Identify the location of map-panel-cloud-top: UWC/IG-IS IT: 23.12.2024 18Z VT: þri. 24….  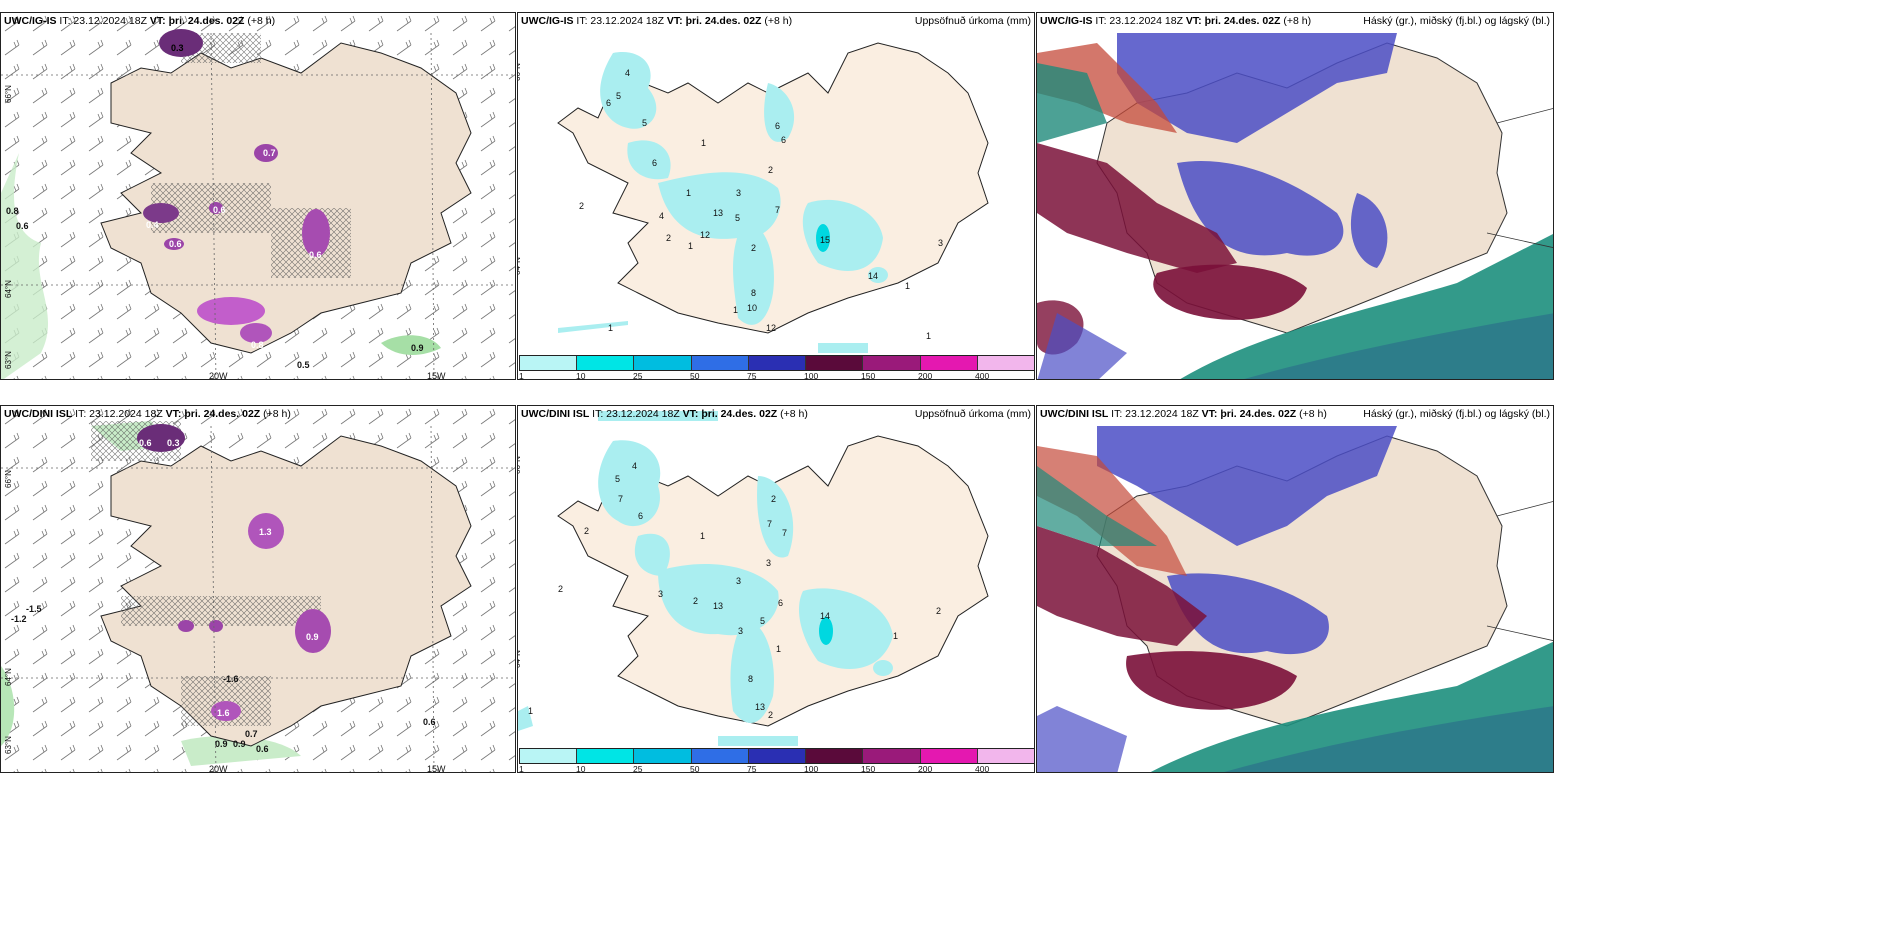
(1295, 196).